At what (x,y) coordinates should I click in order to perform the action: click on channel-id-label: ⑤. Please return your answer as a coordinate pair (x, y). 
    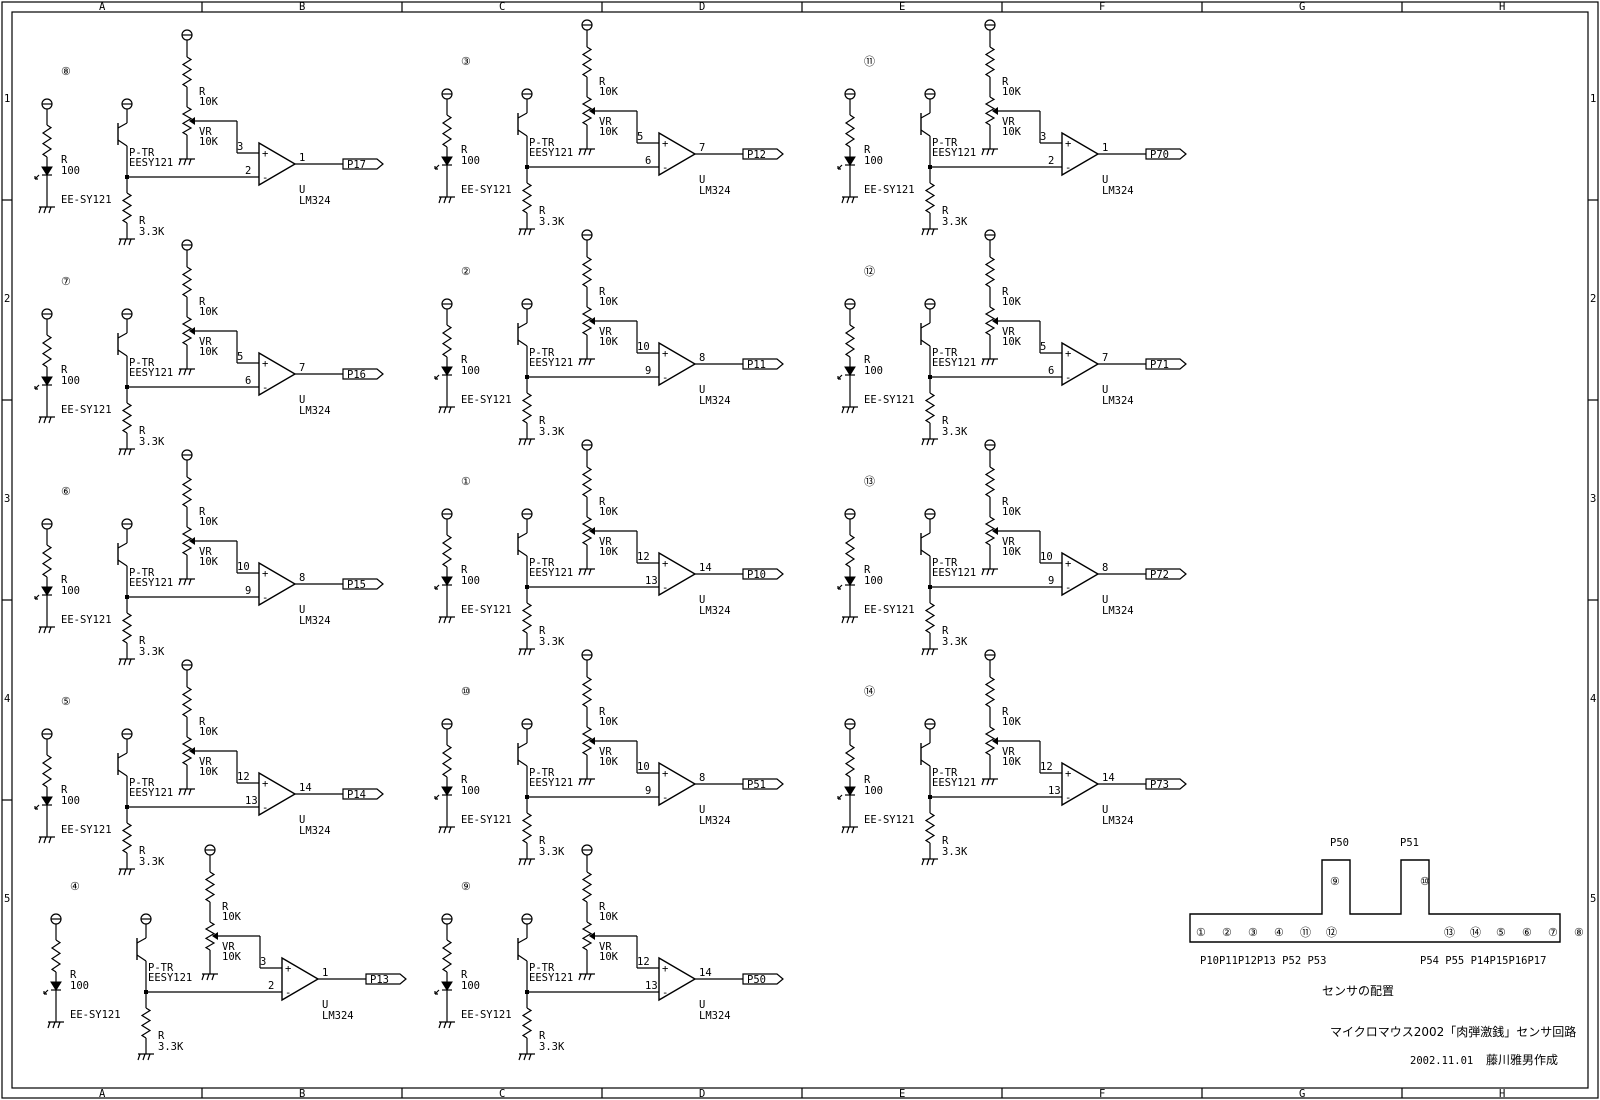
    Looking at the image, I should click on (66, 701).